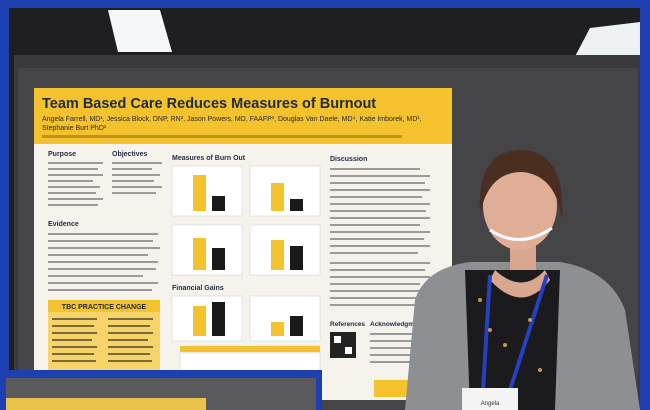 This screenshot has width=650, height=410. What do you see at coordinates (74, 128) in the screenshot?
I see `poster-authors: Stephanie Burt PhD¹` at bounding box center [74, 128].